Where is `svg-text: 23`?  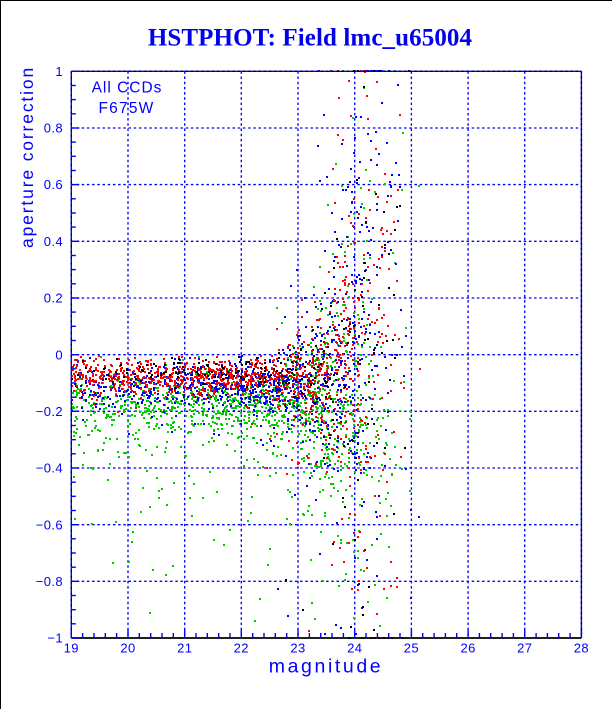 svg-text: 23 is located at coordinates (297, 648).